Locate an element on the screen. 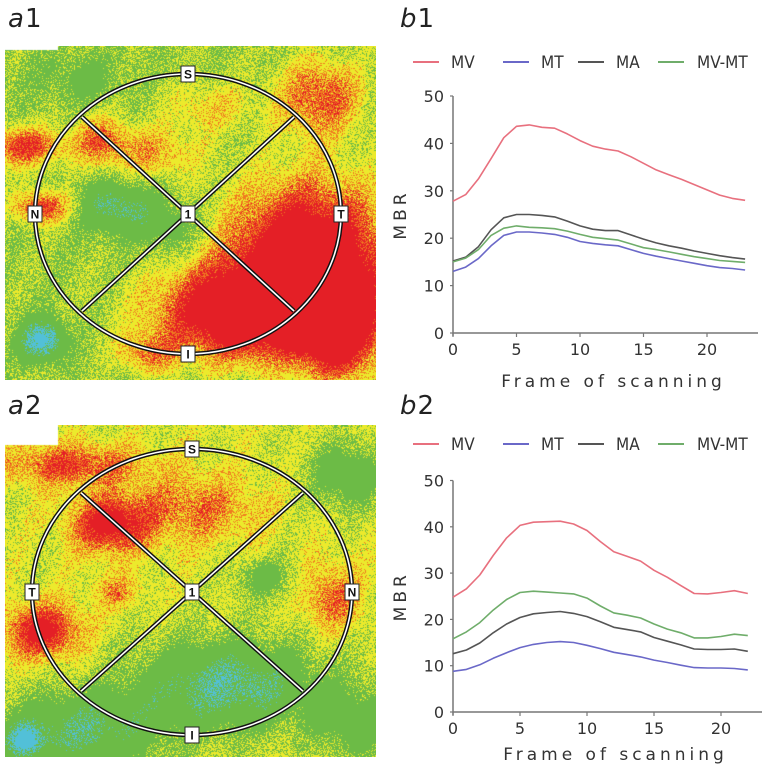 This screenshot has width=775, height=768. panel-label-b2: b2 is located at coordinates (417, 406).